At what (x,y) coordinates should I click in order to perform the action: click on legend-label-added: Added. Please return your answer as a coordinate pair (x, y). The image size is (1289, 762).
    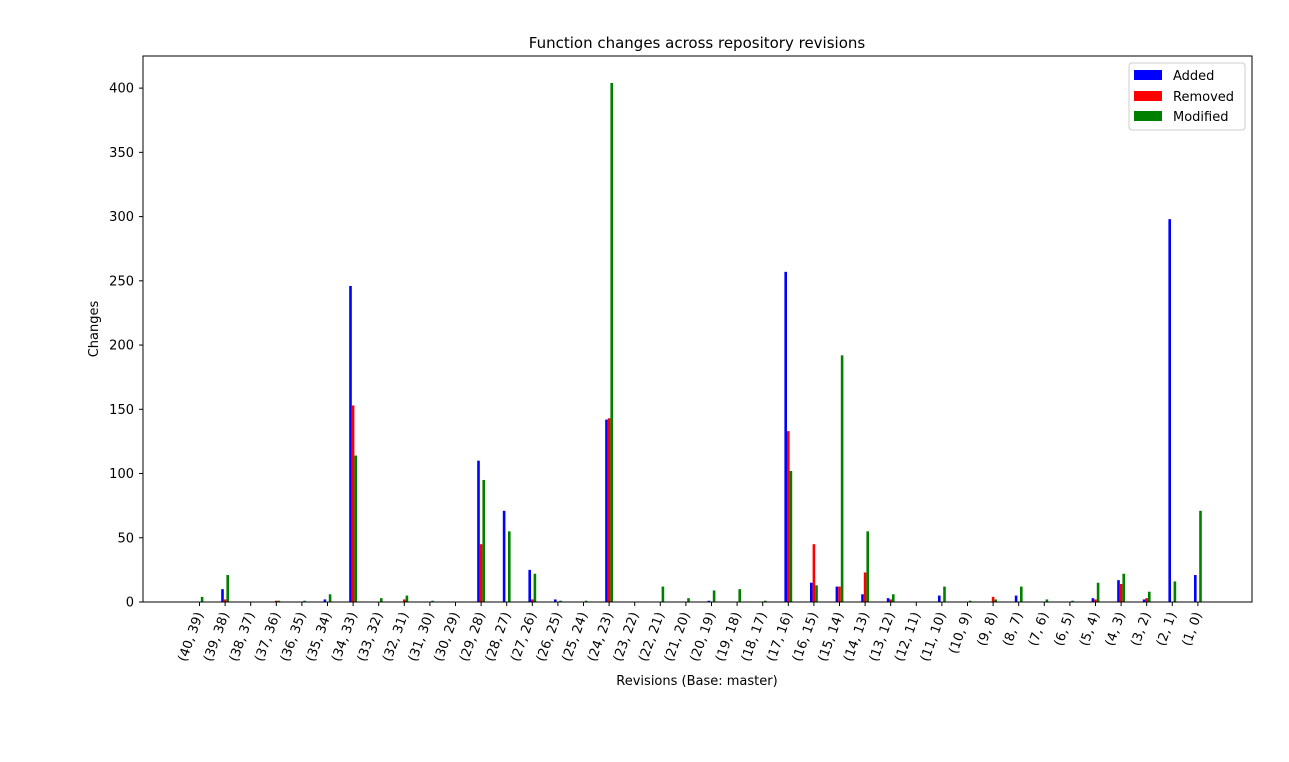
    Looking at the image, I should click on (1193, 76).